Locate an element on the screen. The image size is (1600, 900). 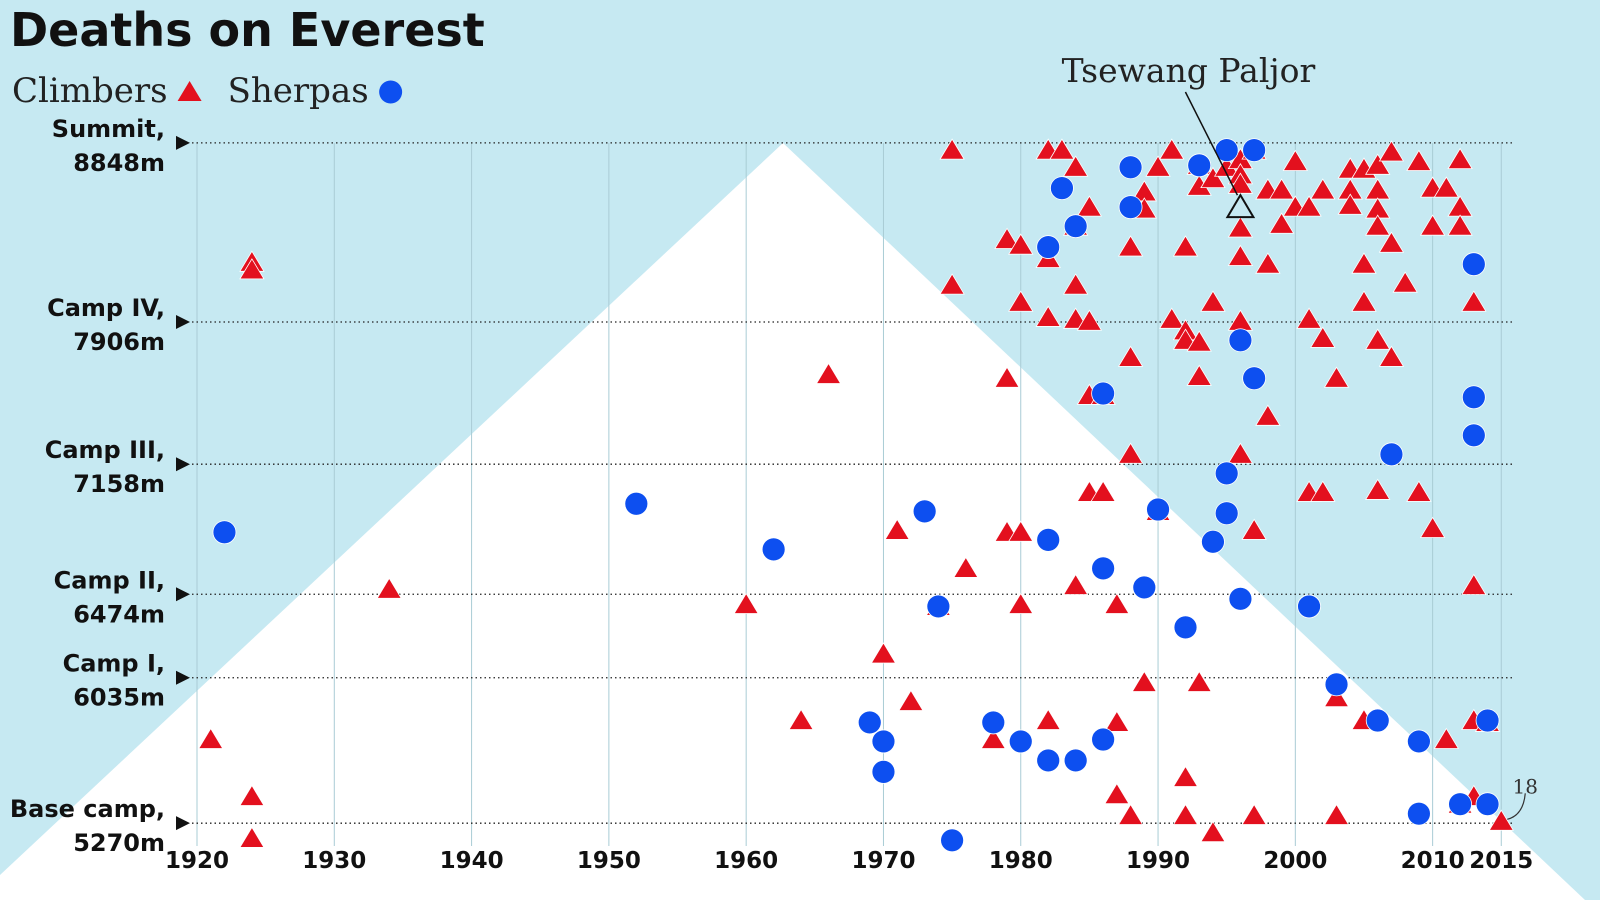
x-tick-label: 2000 is located at coordinates (1295, 861).